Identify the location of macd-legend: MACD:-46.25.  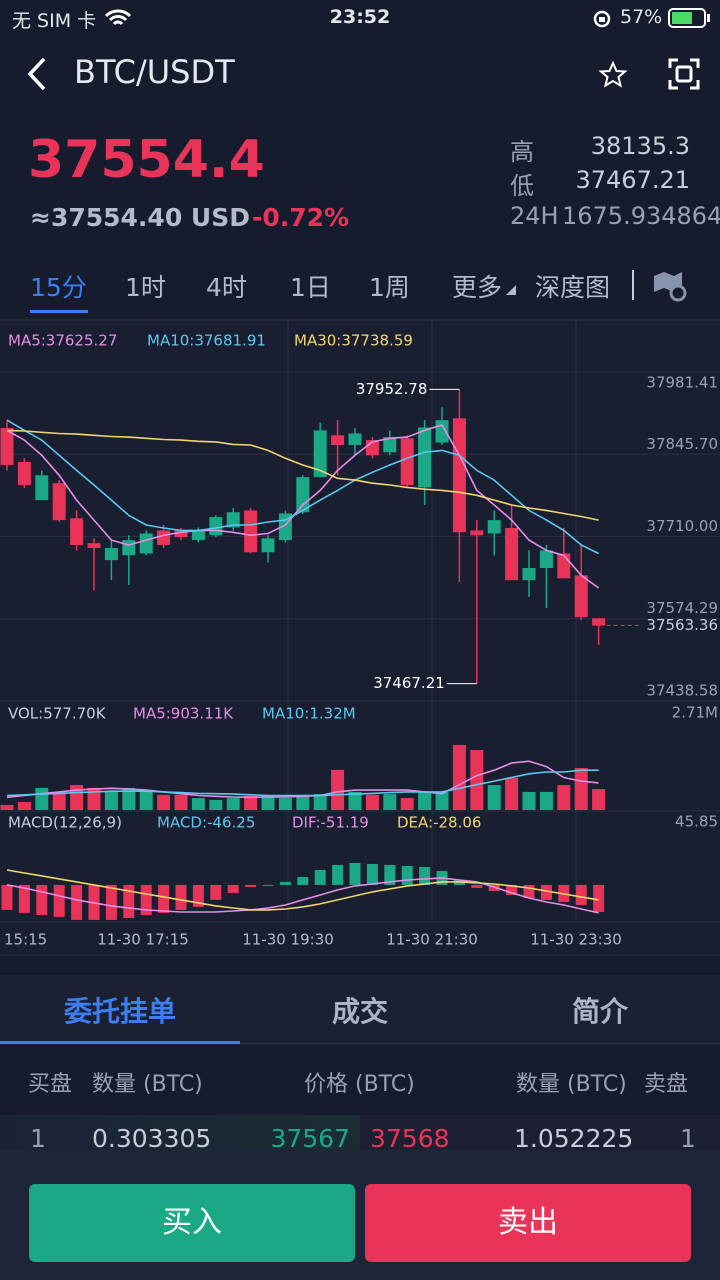
(206, 823).